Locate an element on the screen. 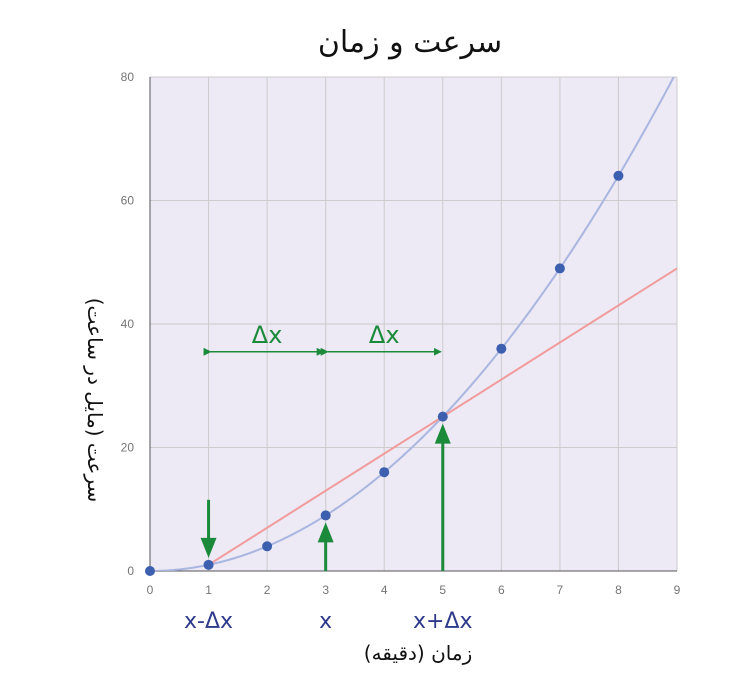 The height and width of the screenshot is (696, 747). x-marker-label: x-Δx is located at coordinates (208, 621).